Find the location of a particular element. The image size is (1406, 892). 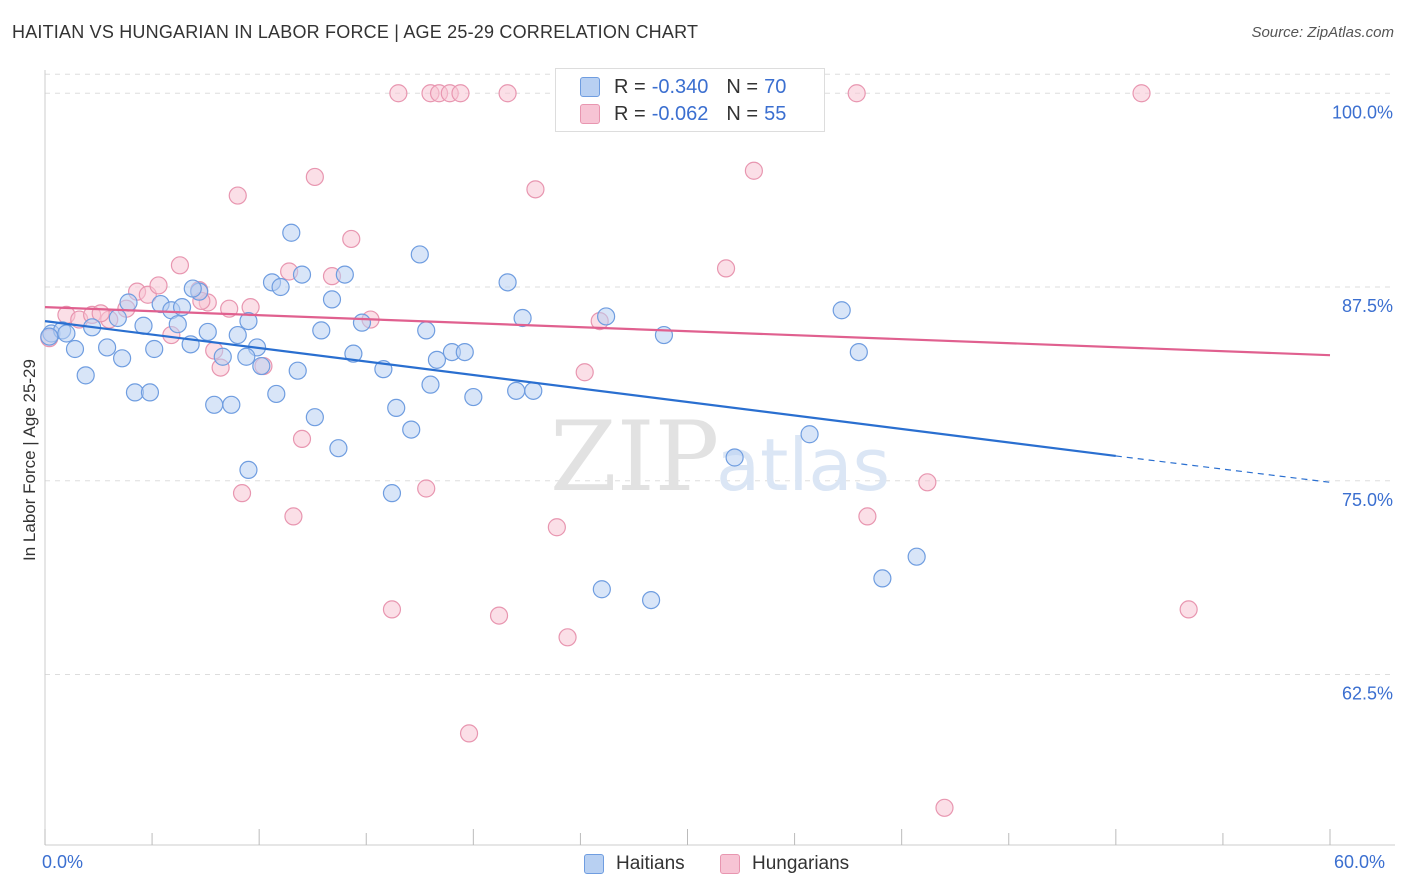

y-tick-label-2: 87.5% is located at coordinates (1367, 306).